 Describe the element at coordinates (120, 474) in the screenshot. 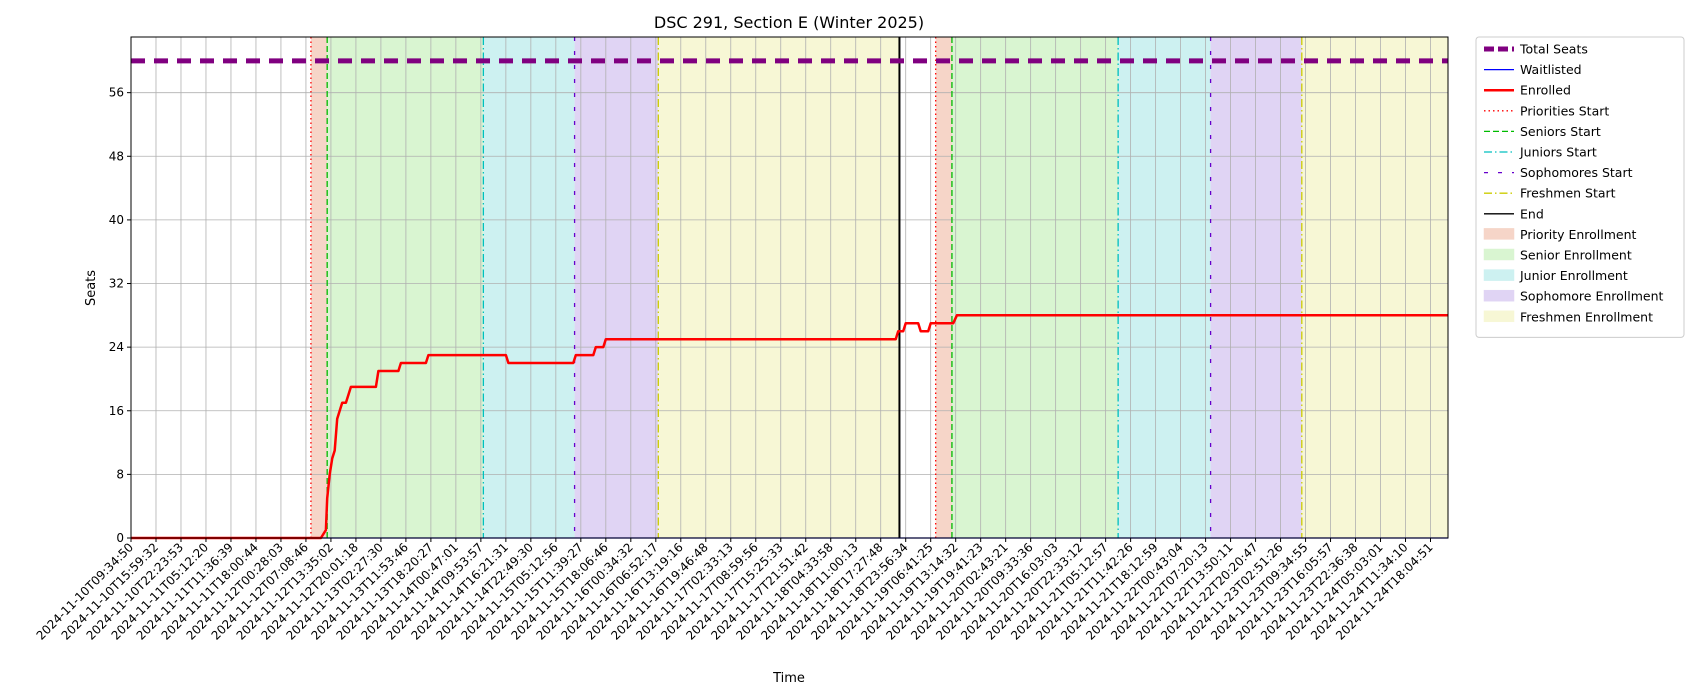

I see `y-tick-label: 8` at that location.